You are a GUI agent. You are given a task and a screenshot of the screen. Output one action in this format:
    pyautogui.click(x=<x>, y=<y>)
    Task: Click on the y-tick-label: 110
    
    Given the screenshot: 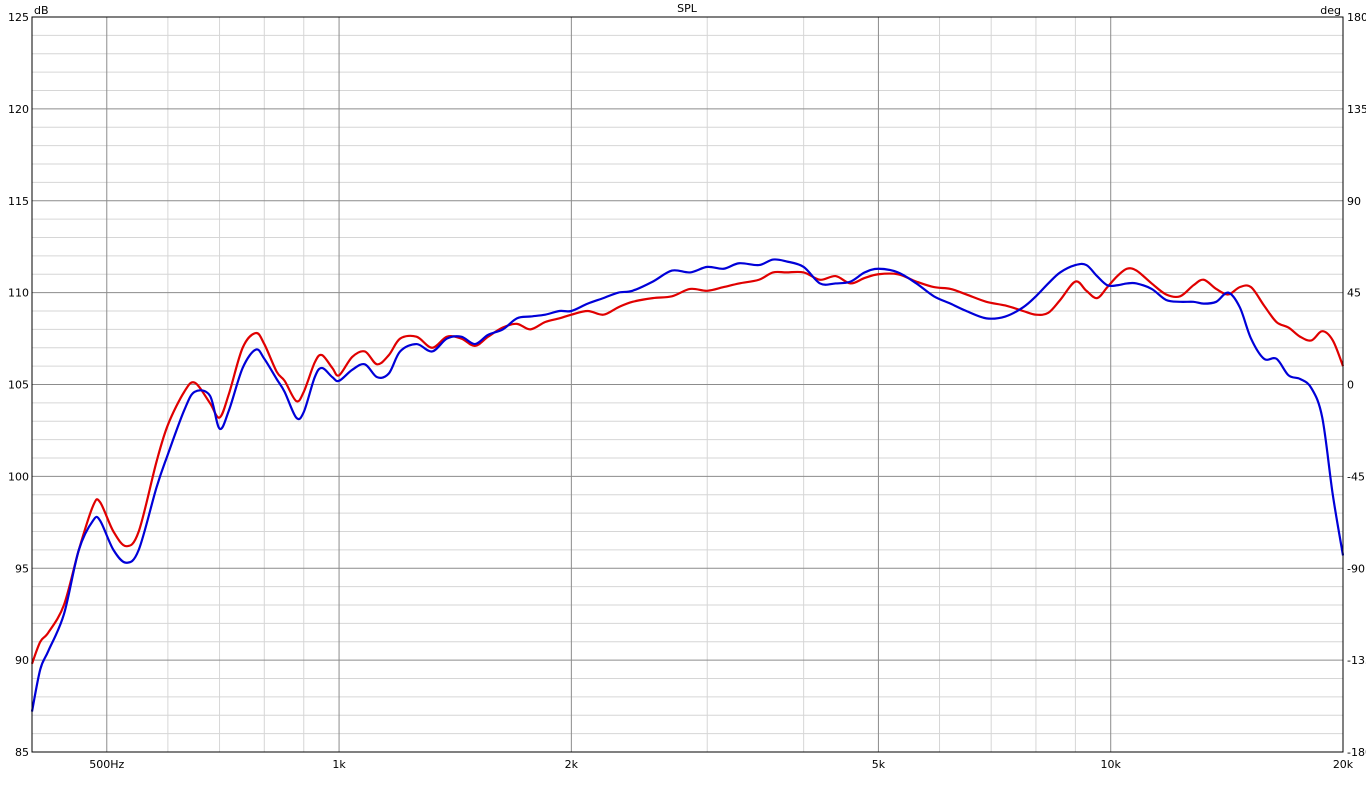 What is the action you would take?
    pyautogui.click(x=18, y=293)
    